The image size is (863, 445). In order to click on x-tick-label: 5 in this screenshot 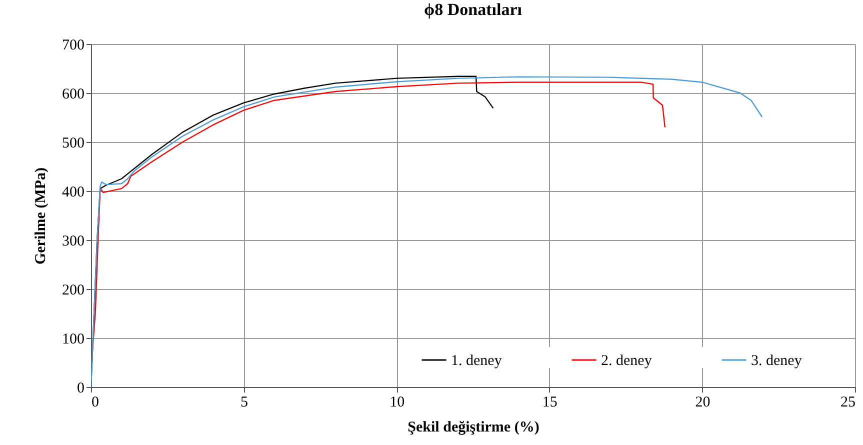, I will do `click(244, 402)`.